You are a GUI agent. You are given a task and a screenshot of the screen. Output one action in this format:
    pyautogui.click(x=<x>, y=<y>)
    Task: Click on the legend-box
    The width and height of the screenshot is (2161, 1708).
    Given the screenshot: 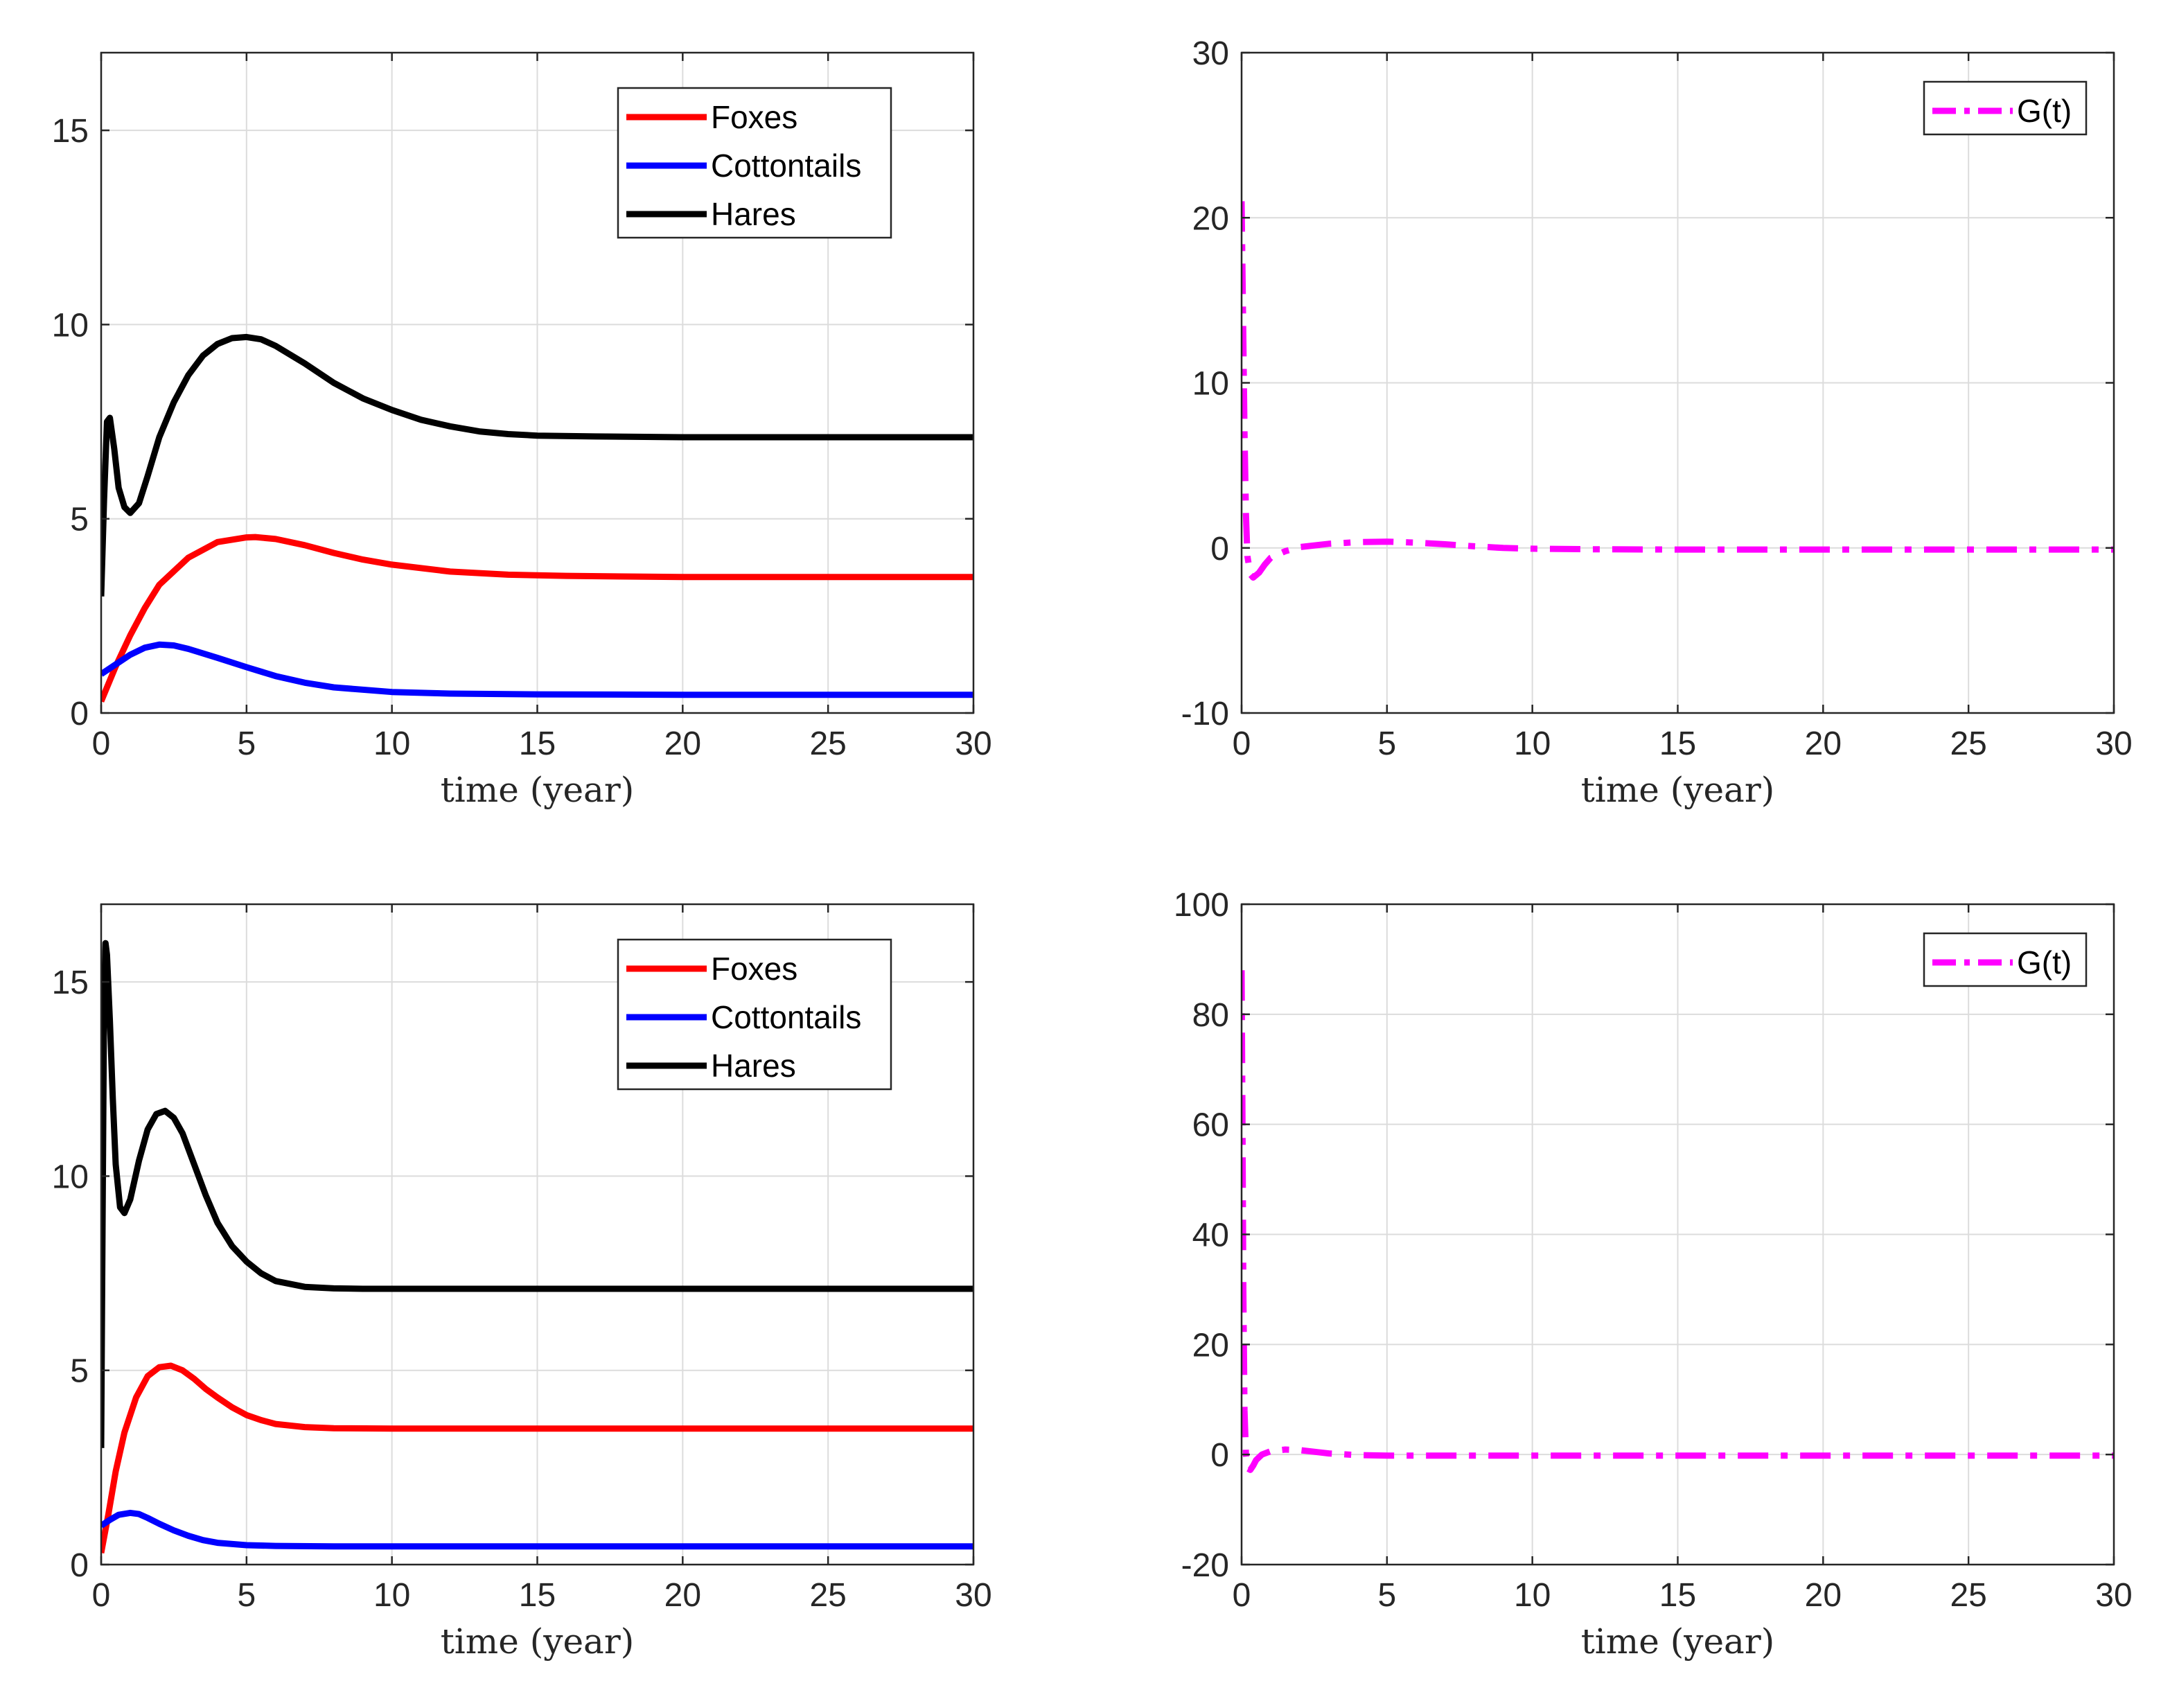 What is the action you would take?
    pyautogui.click(x=2005, y=960)
    